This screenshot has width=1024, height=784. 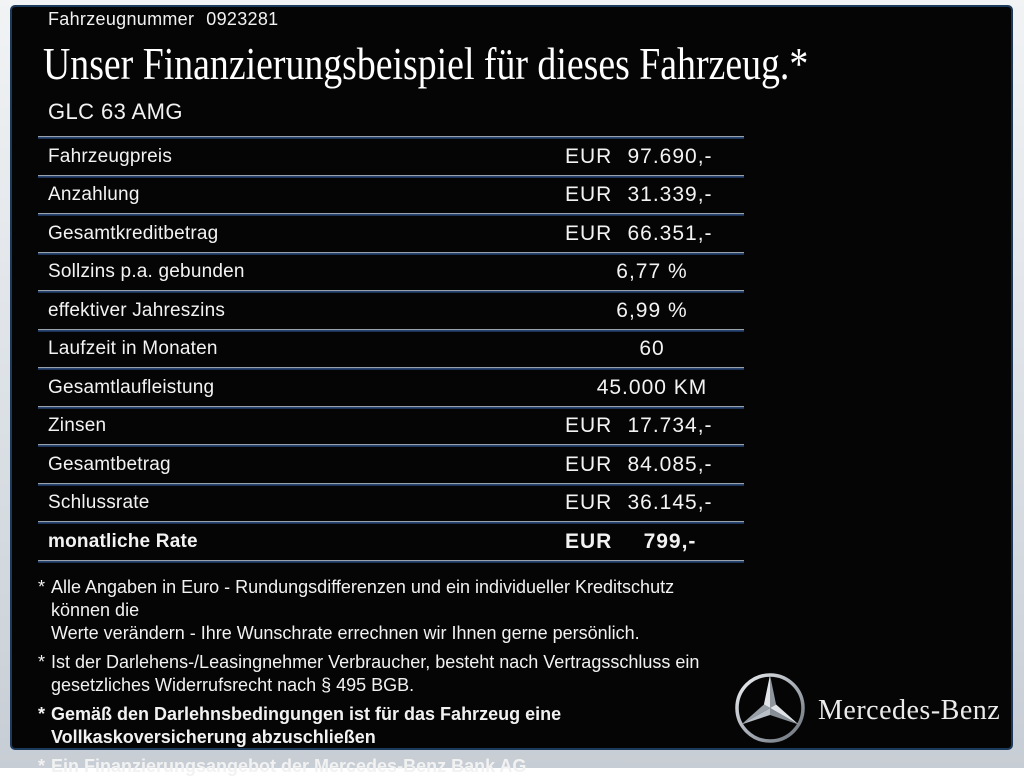 I want to click on table-row: Schlussrate EUR 36.145,-, so click(x=391, y=504).